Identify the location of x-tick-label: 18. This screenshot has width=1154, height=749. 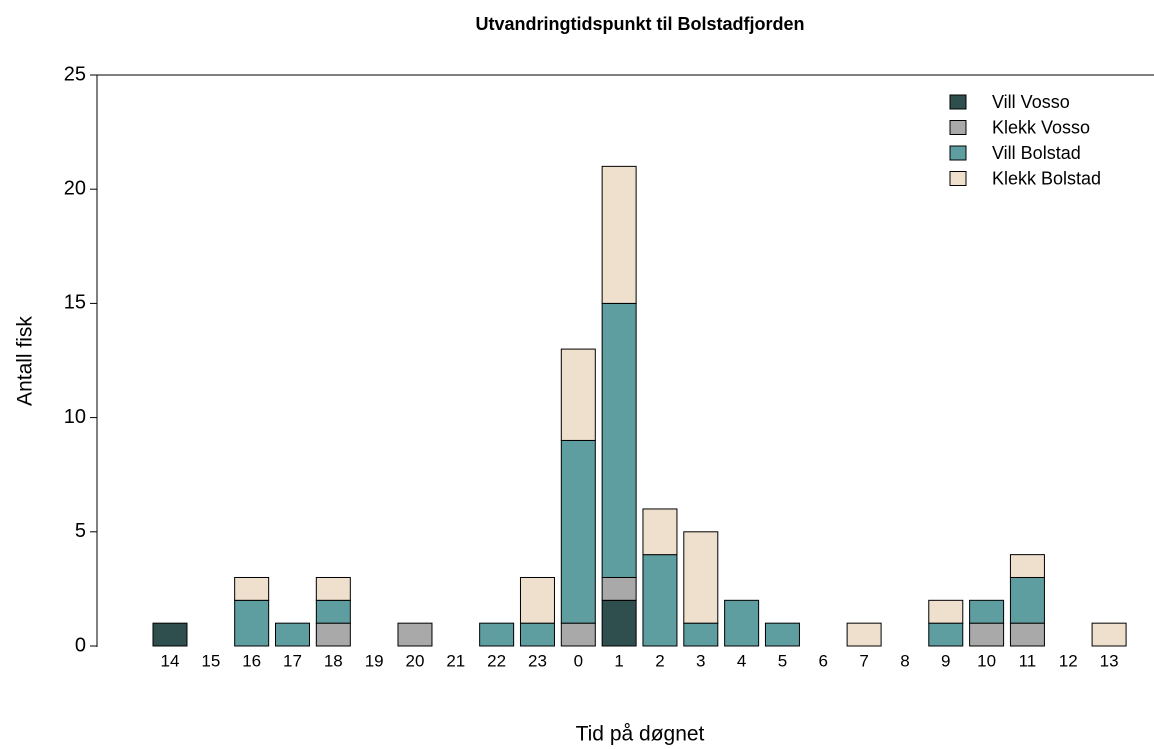
(333, 660).